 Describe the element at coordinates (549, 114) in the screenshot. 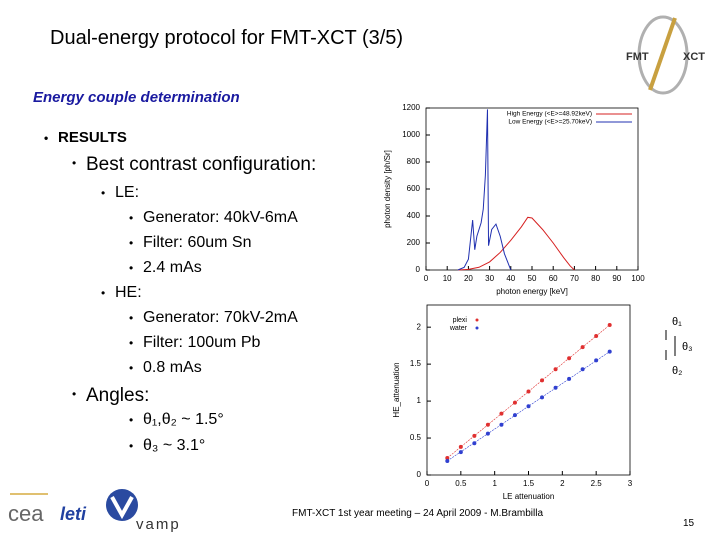

I see `legend-label: High Energy (<E>=48.92keV)` at that location.